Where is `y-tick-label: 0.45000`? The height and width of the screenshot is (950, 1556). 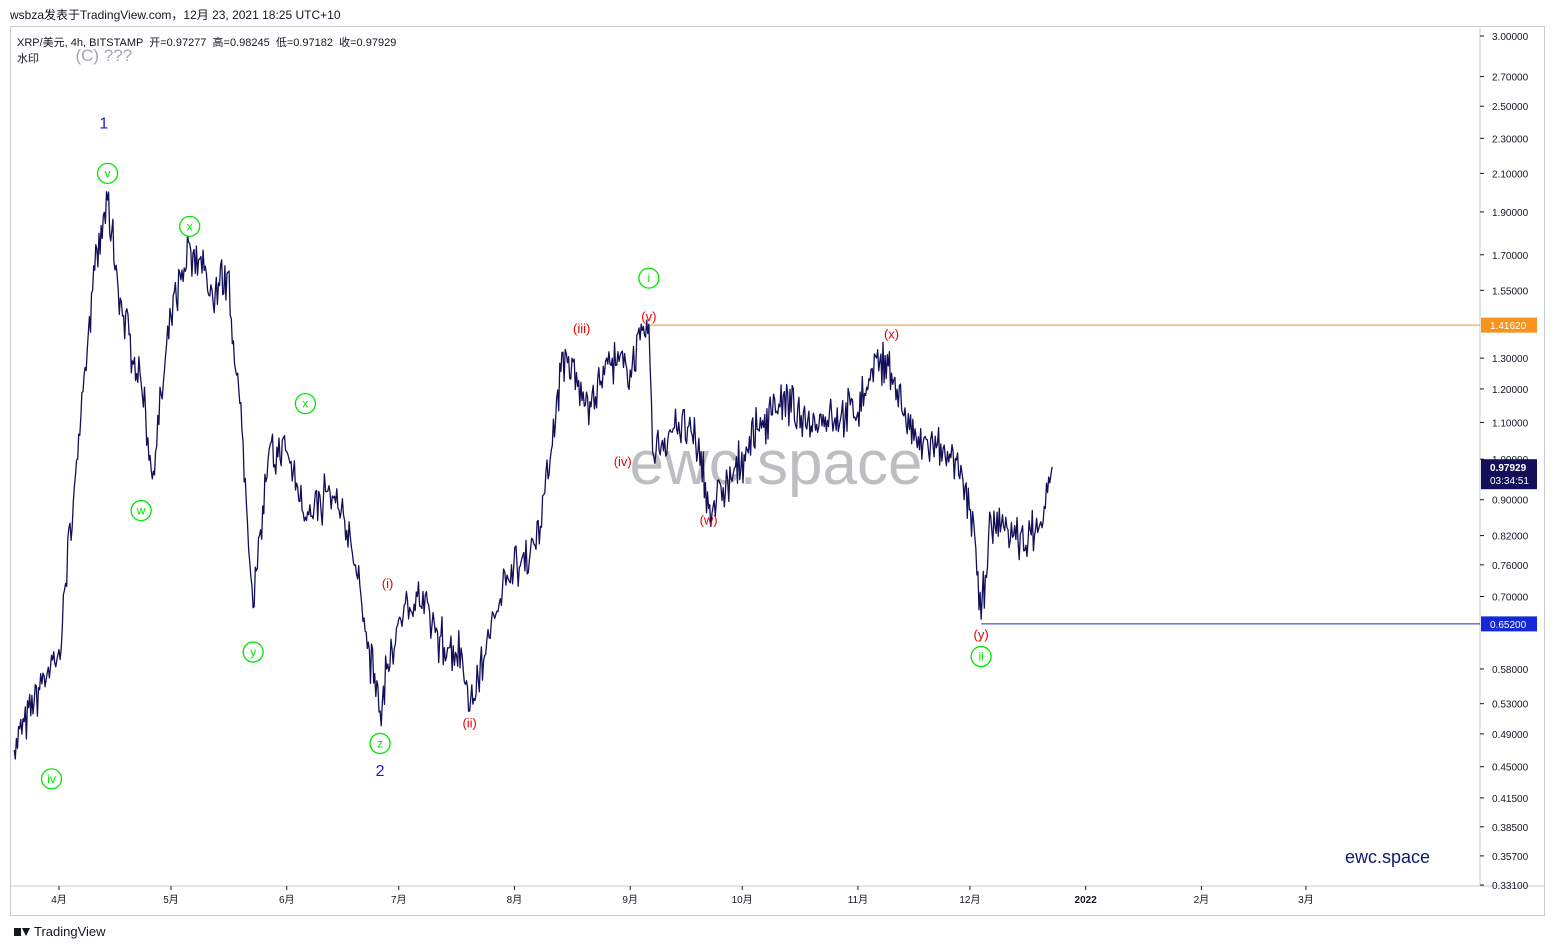 y-tick-label: 0.45000 is located at coordinates (1510, 768).